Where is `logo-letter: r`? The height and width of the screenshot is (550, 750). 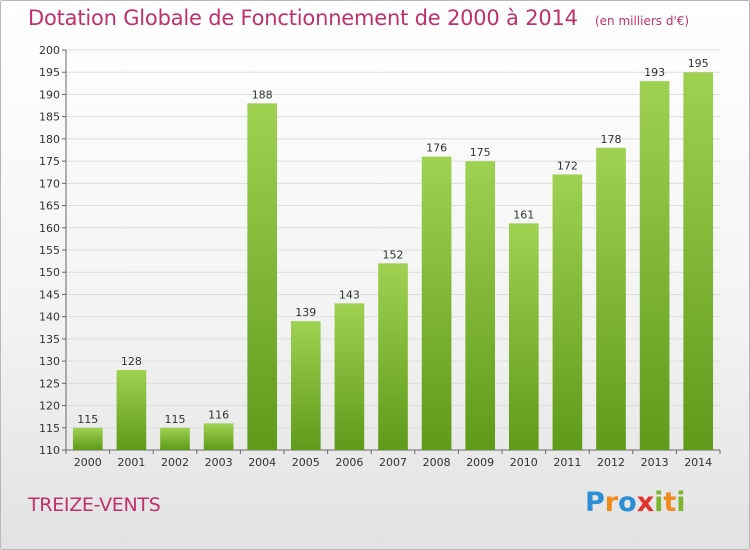
logo-letter: r is located at coordinates (611, 502).